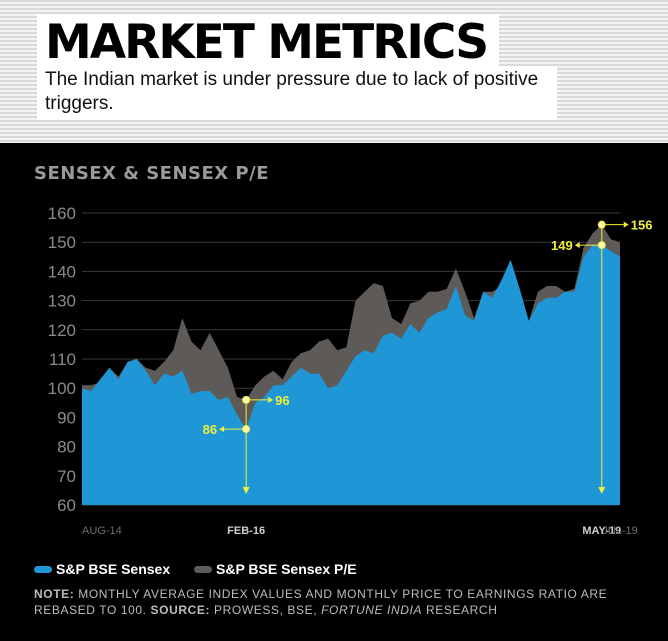 Image resolution: width=668 pixels, height=641 pixels. I want to click on title-box: MARKET METRICS, so click(268, 43).